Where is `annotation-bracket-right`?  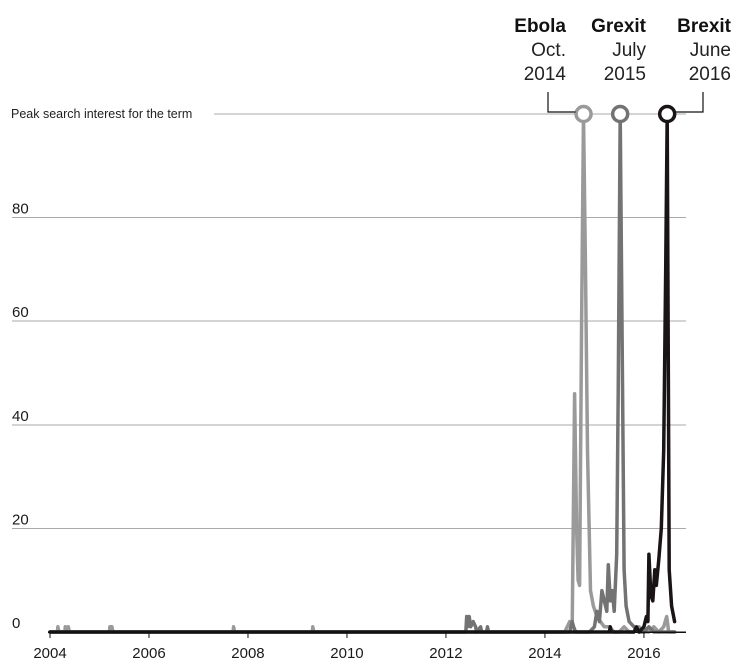 annotation-bracket-right is located at coordinates (689, 102).